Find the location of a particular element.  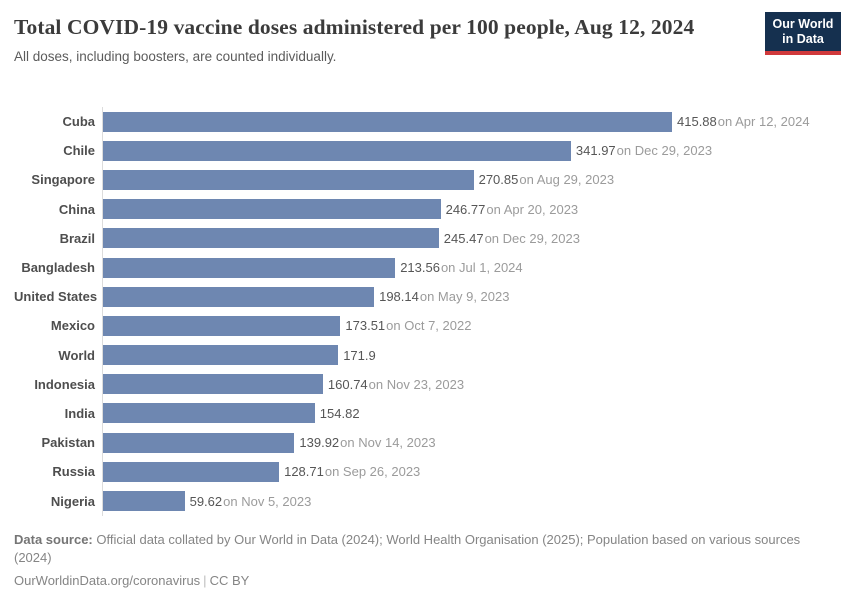

value-text: 154.82 is located at coordinates (340, 413).